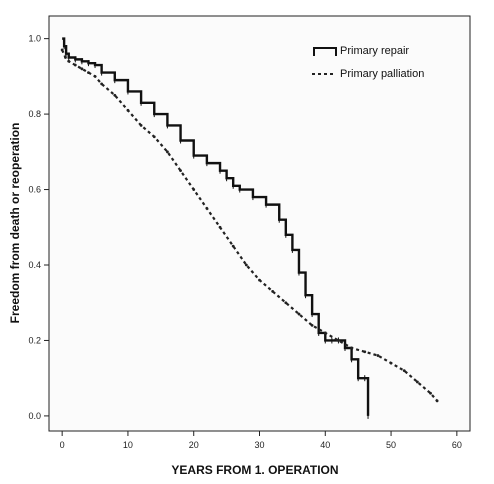 Image resolution: width=494 pixels, height=484 pixels. What do you see at coordinates (457, 445) in the screenshot?
I see `x-tick-label: 60` at bounding box center [457, 445].